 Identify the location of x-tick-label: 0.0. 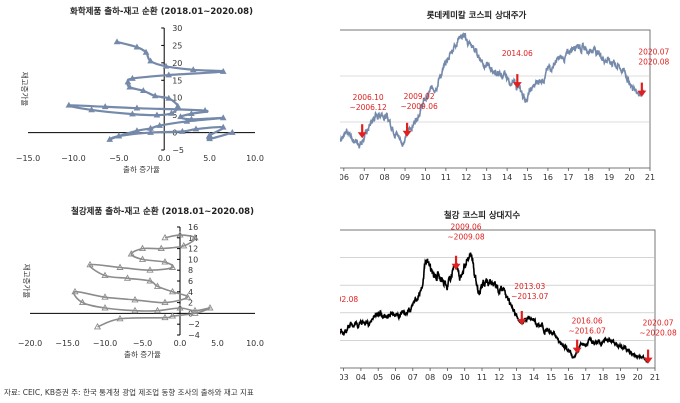
(180, 343).